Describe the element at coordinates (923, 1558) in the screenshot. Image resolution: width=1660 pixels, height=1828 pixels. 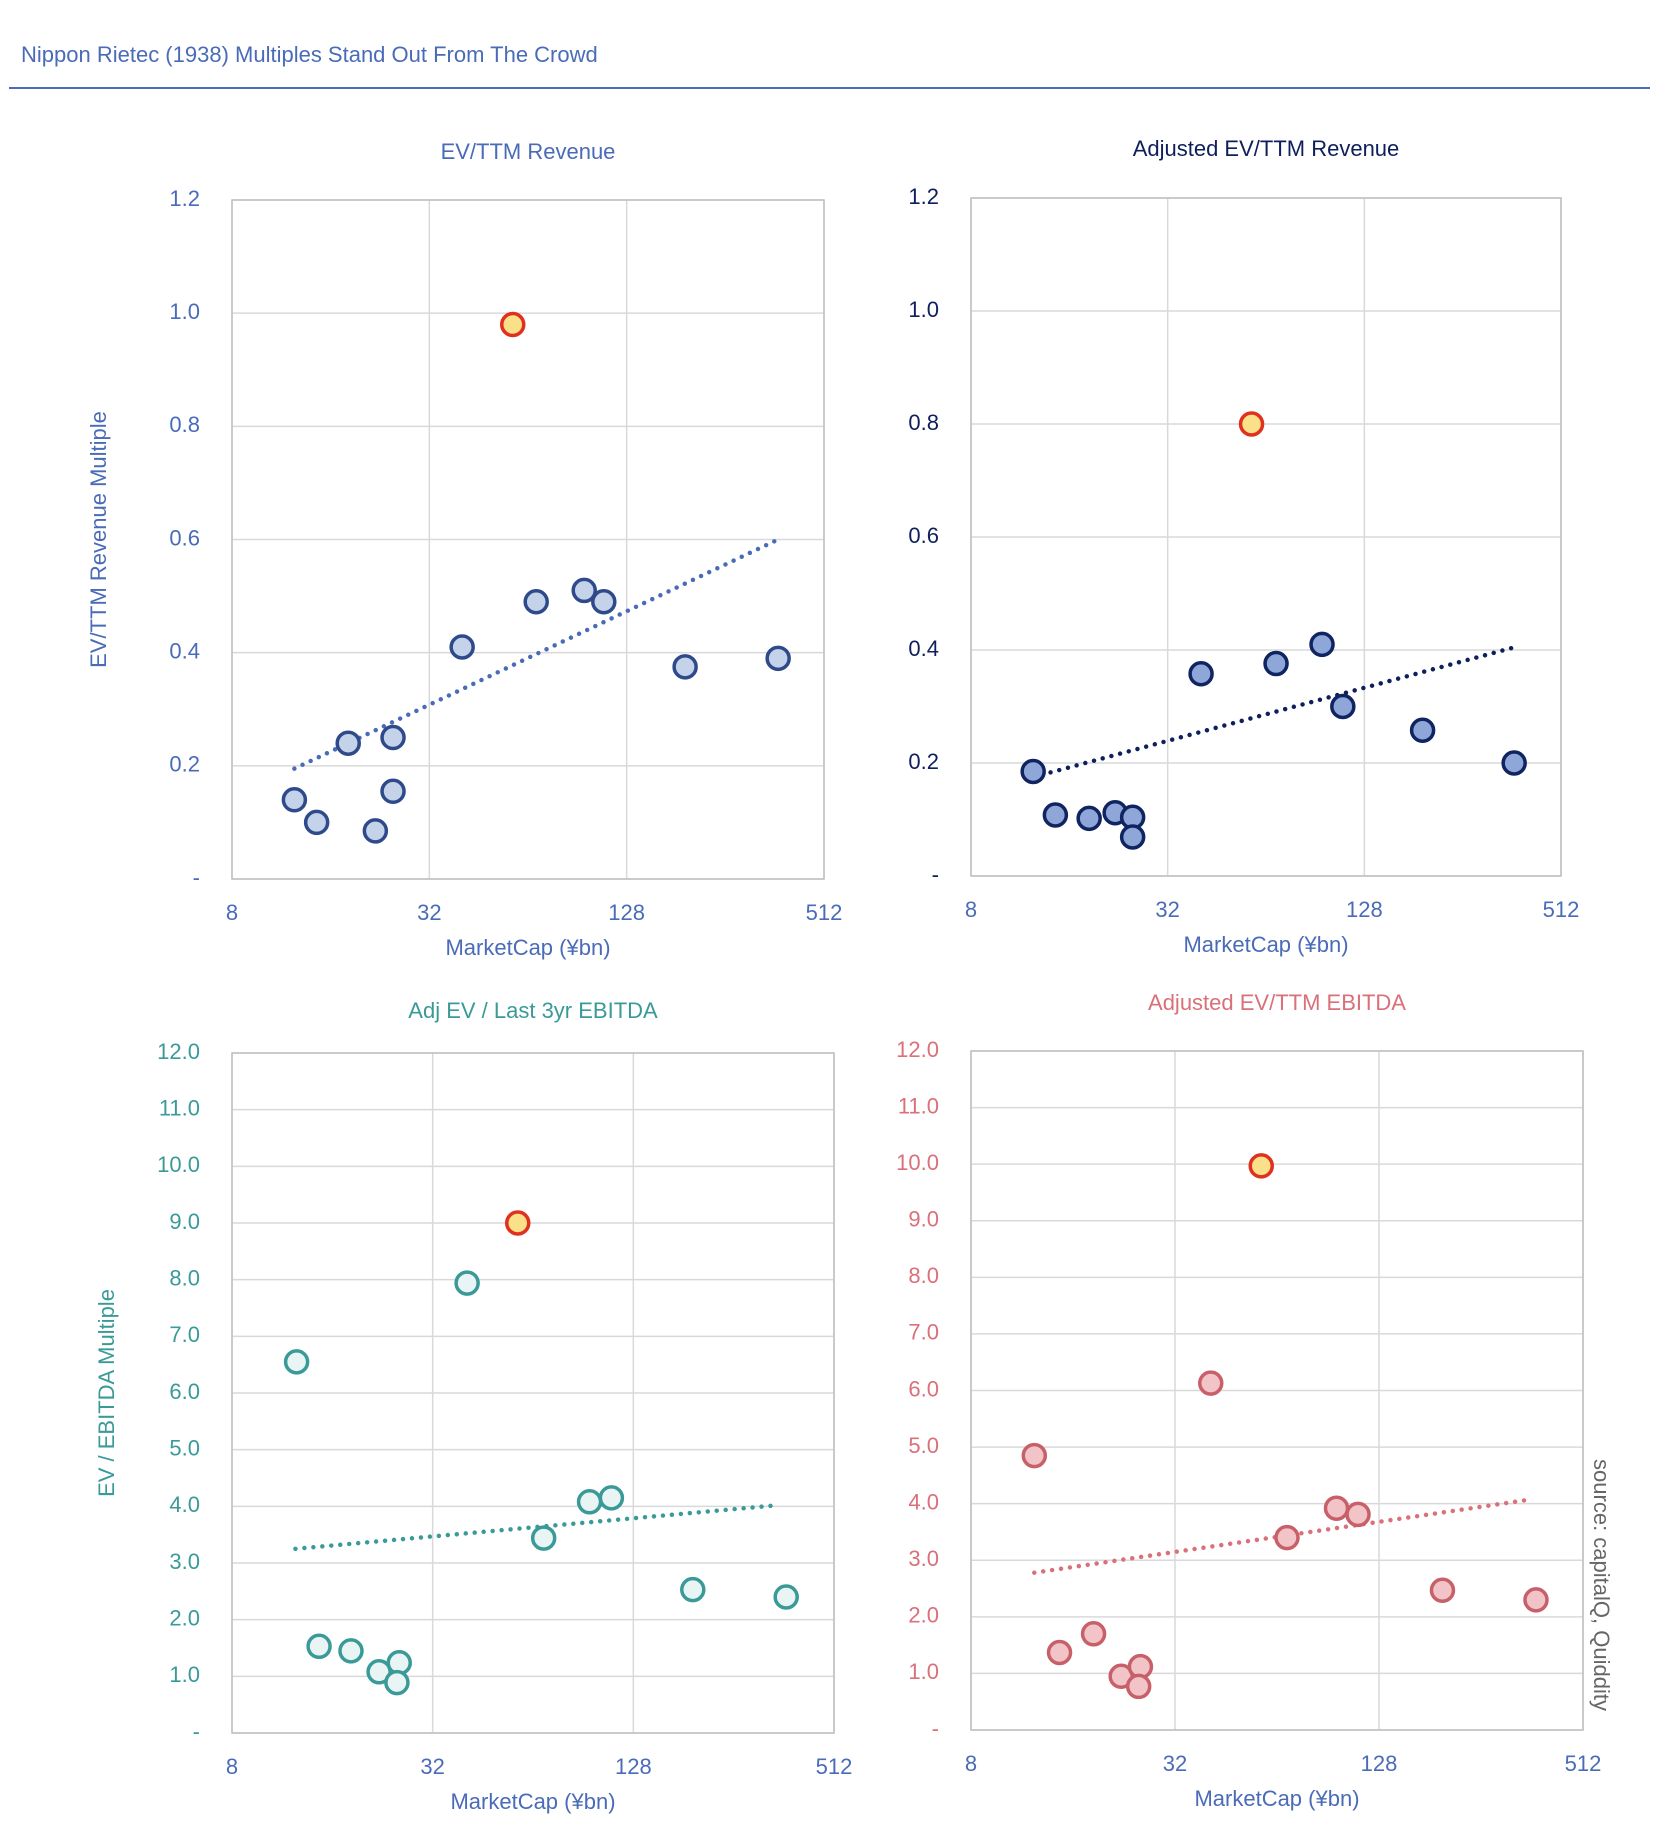
I see `y-tick-label: 3.0` at that location.